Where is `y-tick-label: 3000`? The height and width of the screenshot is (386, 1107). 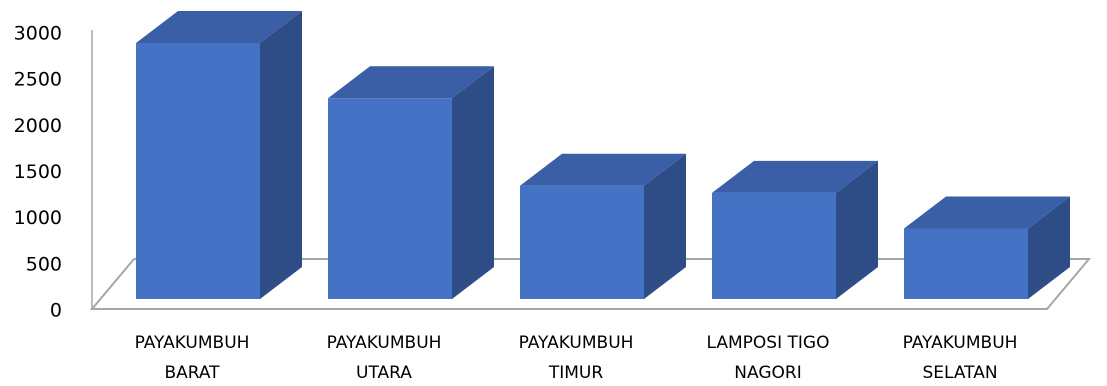
y-tick-label: 3000 is located at coordinates (38, 34).